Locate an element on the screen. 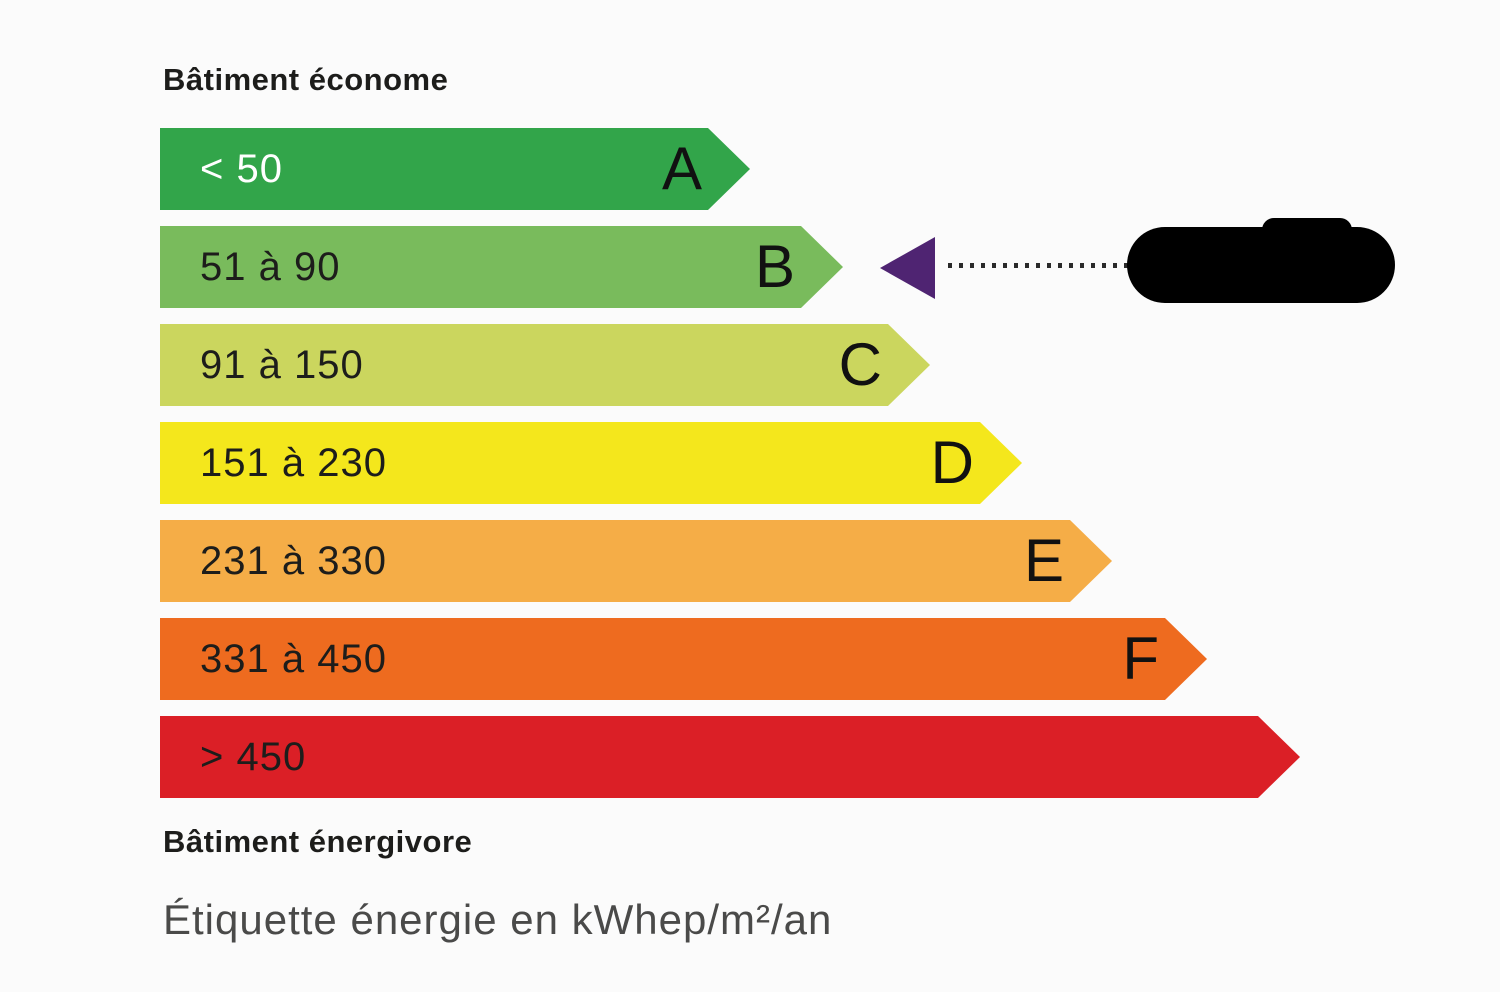  class-letter-e: E is located at coordinates (1043, 560).